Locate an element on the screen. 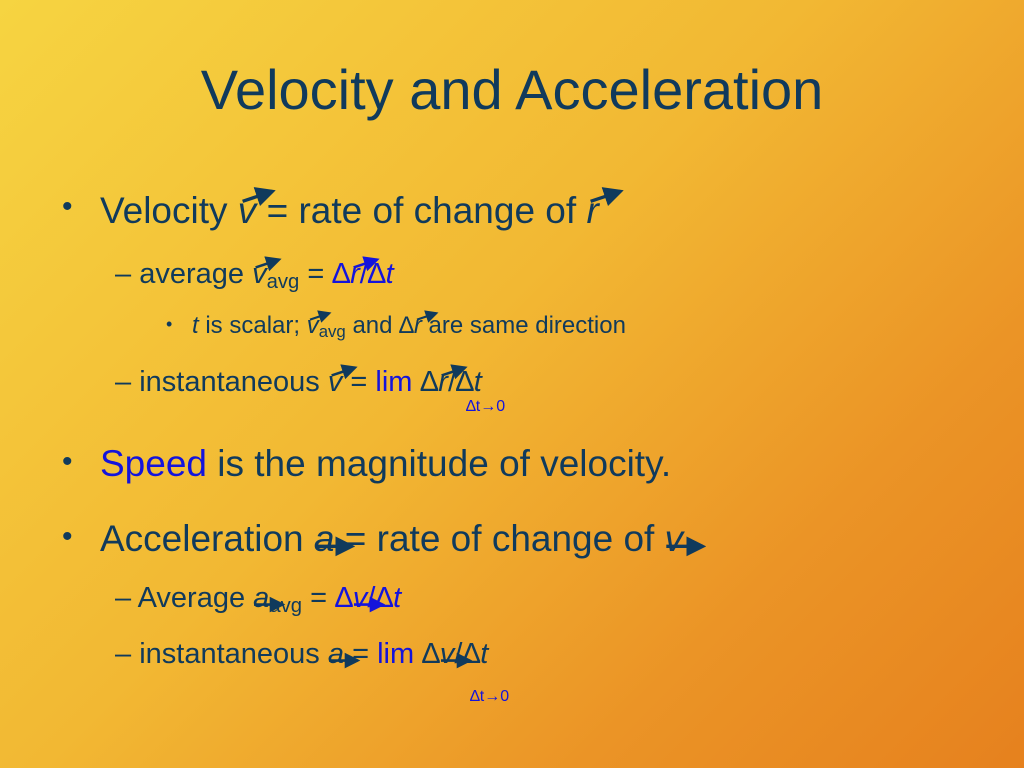 Image resolution: width=1024 pixels, height=768 pixels. sub-instantaneous-acceleration: – instantaneous a = lim ∆v/∆t is located at coordinates (302, 654).